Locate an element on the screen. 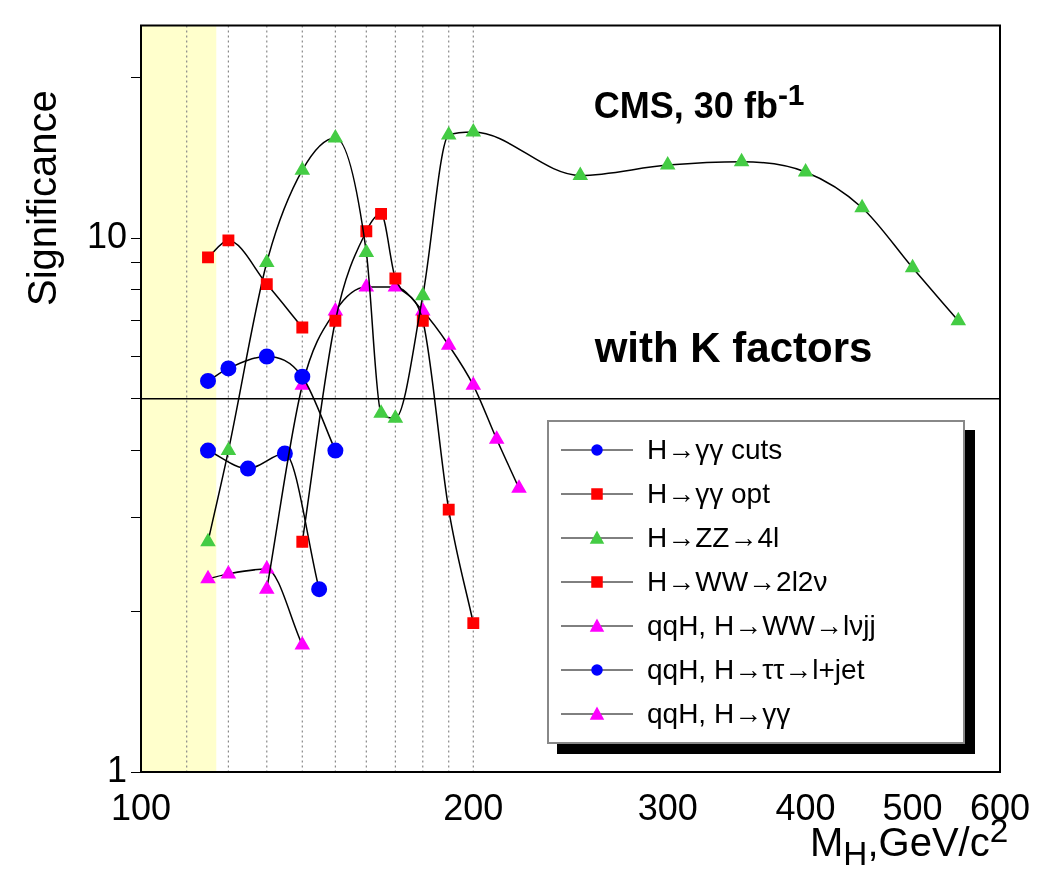 Image resolution: width=1039 pixels, height=880 pixels. legend-label: qqH, H→γγ is located at coordinates (719, 714).